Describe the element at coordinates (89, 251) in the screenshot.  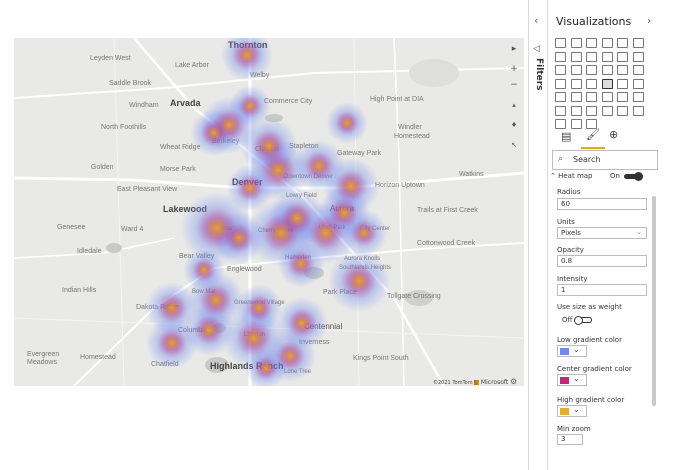
I see `map-label: Idledale` at that location.